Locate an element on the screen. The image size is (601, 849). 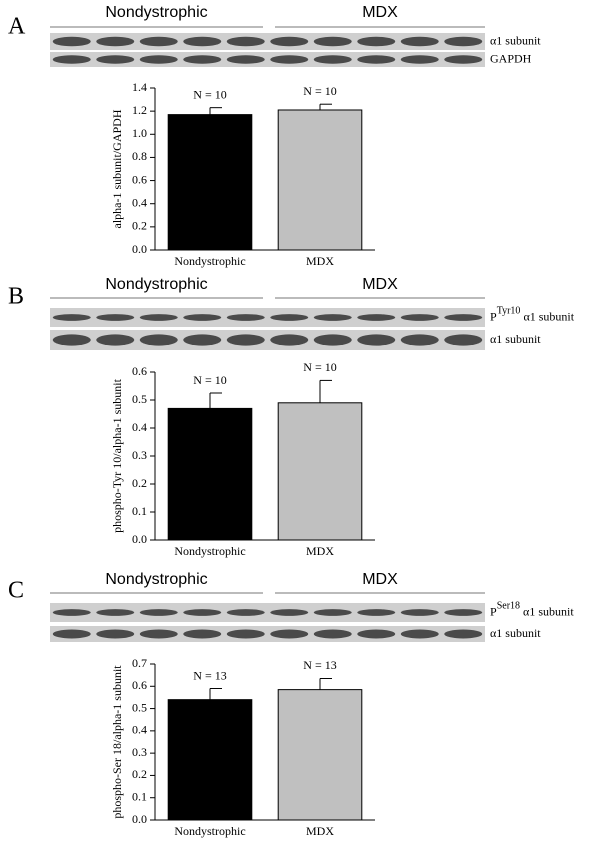
blot-label: GAPDH is located at coordinates (511, 58).